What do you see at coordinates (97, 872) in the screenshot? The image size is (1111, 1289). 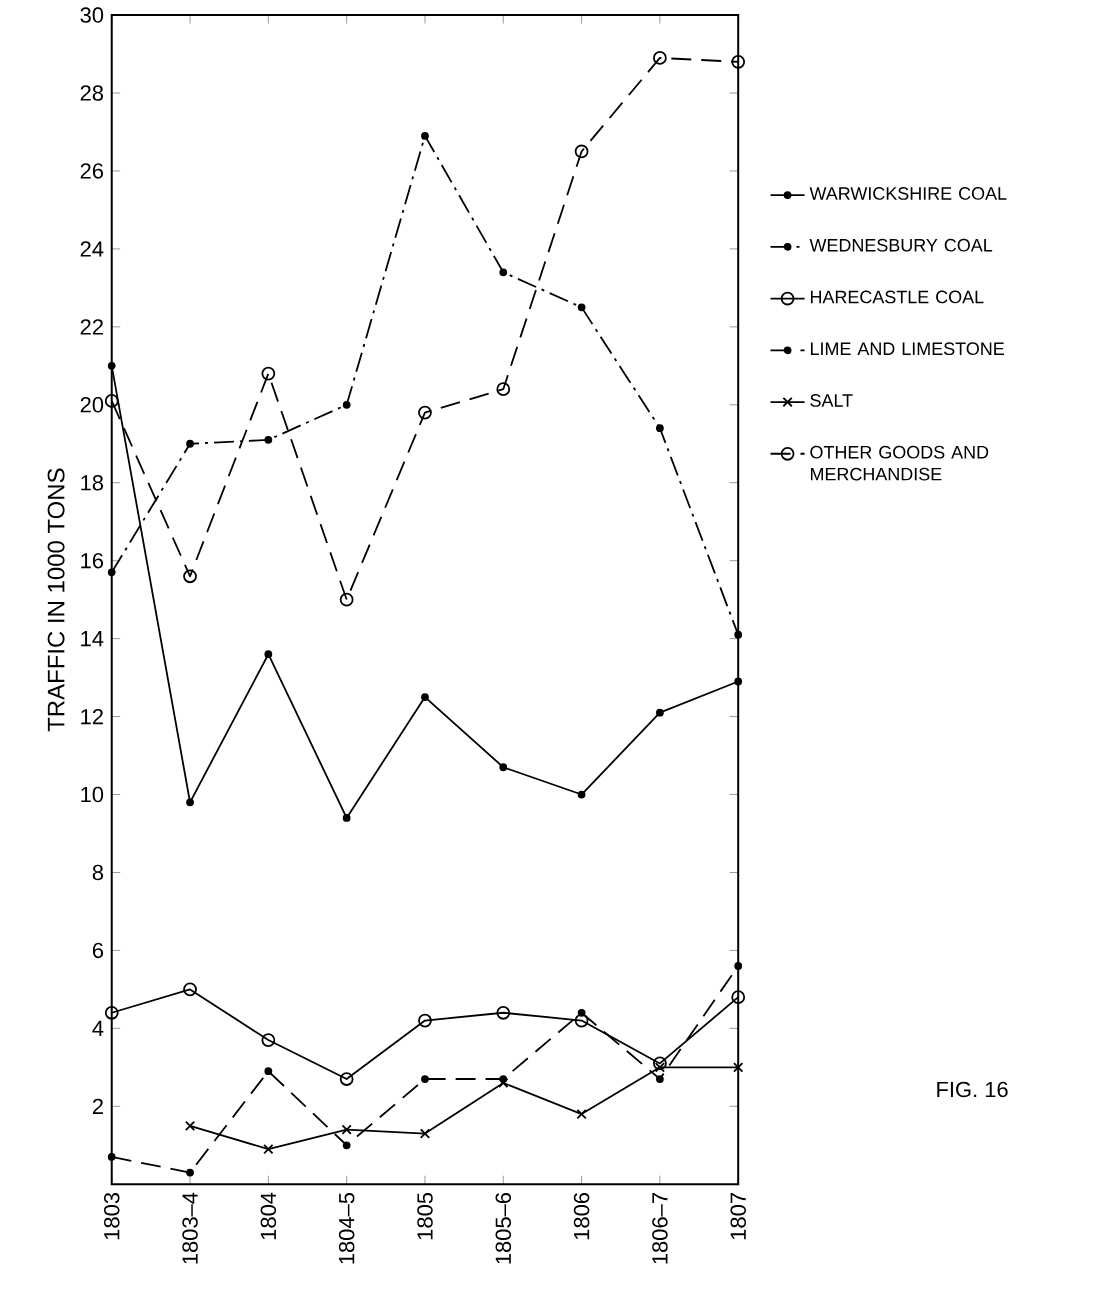 I see `y-tick-label: 8` at bounding box center [97, 872].